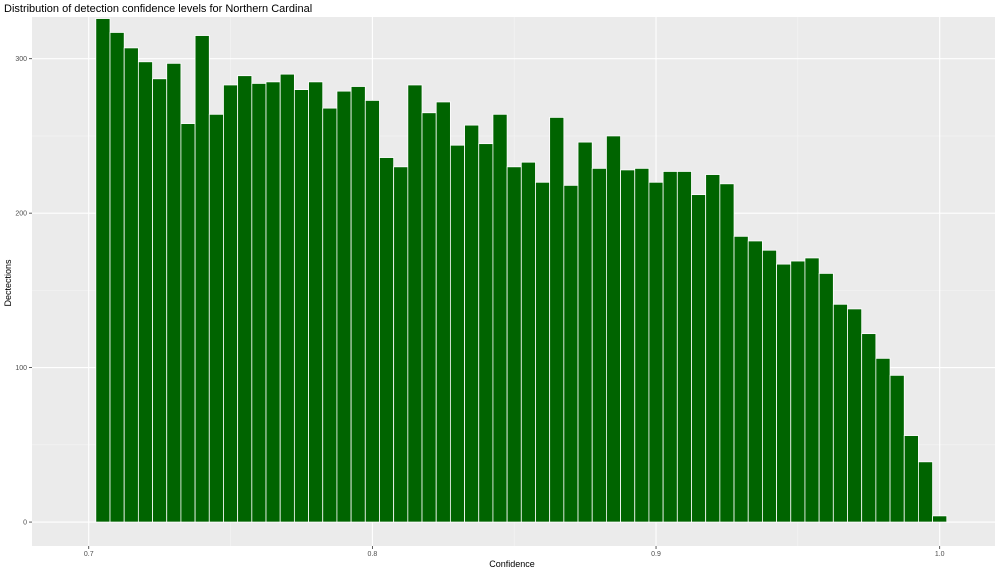  What do you see at coordinates (940, 554) in the screenshot?
I see `x-tick-label: 1.0` at bounding box center [940, 554].